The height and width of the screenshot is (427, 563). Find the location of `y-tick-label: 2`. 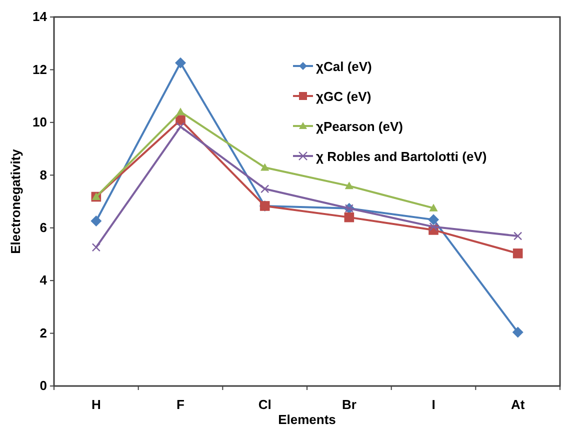

y-tick-label: 2 is located at coordinates (43, 332).